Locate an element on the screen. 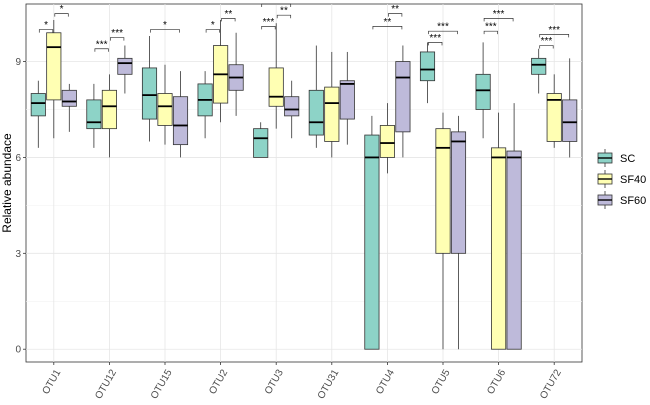  box-sc-otu72 is located at coordinates (539, 71).